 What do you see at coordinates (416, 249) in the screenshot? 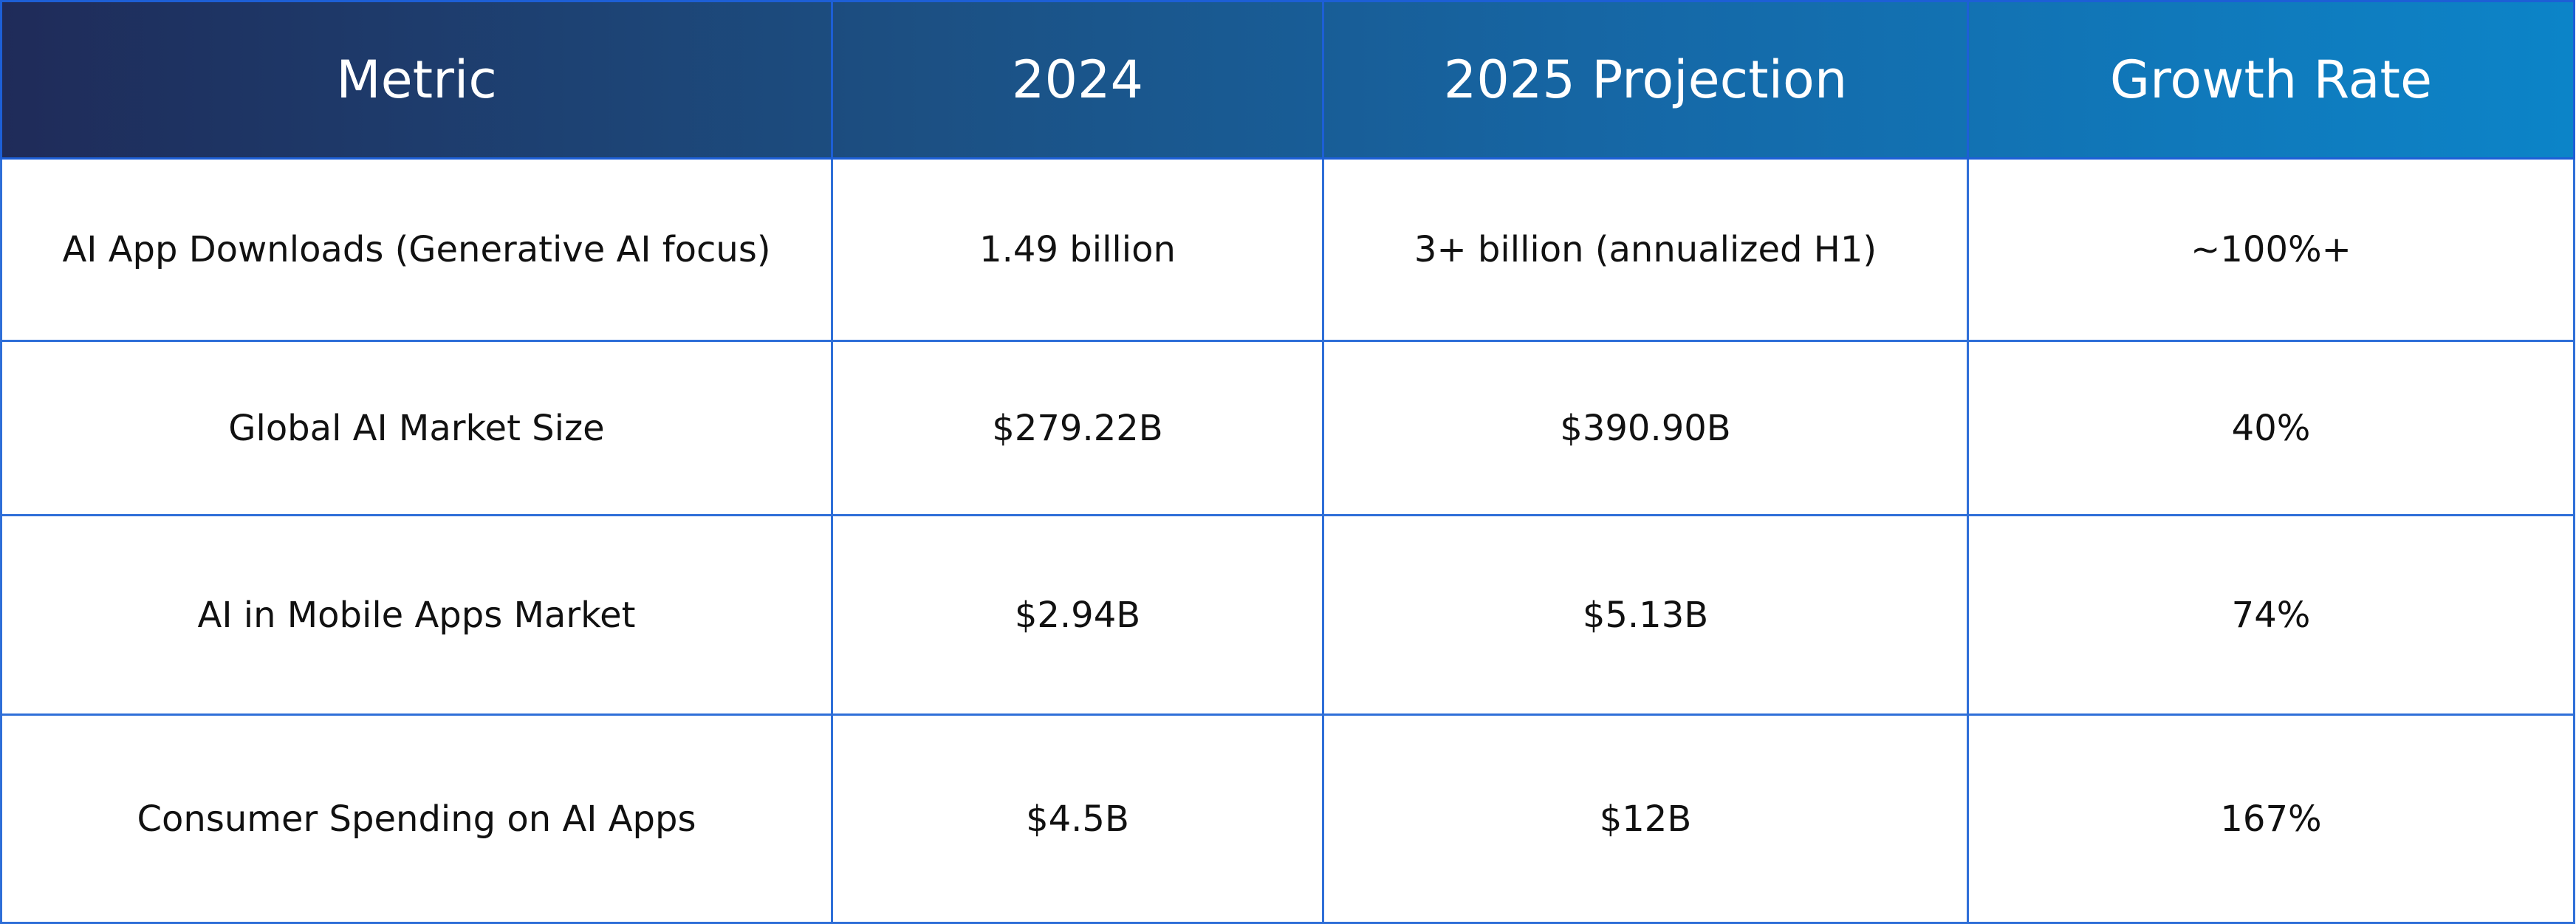
I see `cell-metric: AI App Downloads (Generative AI focus)` at bounding box center [416, 249].